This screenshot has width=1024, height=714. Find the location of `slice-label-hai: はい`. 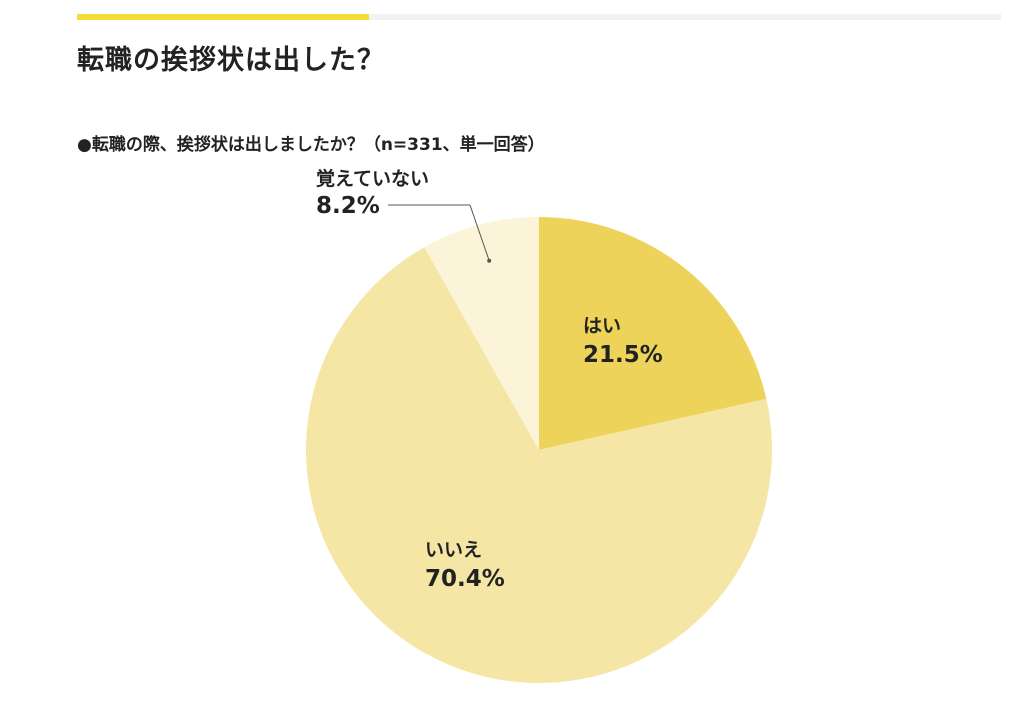

slice-label-hai: はい is located at coordinates (602, 326).